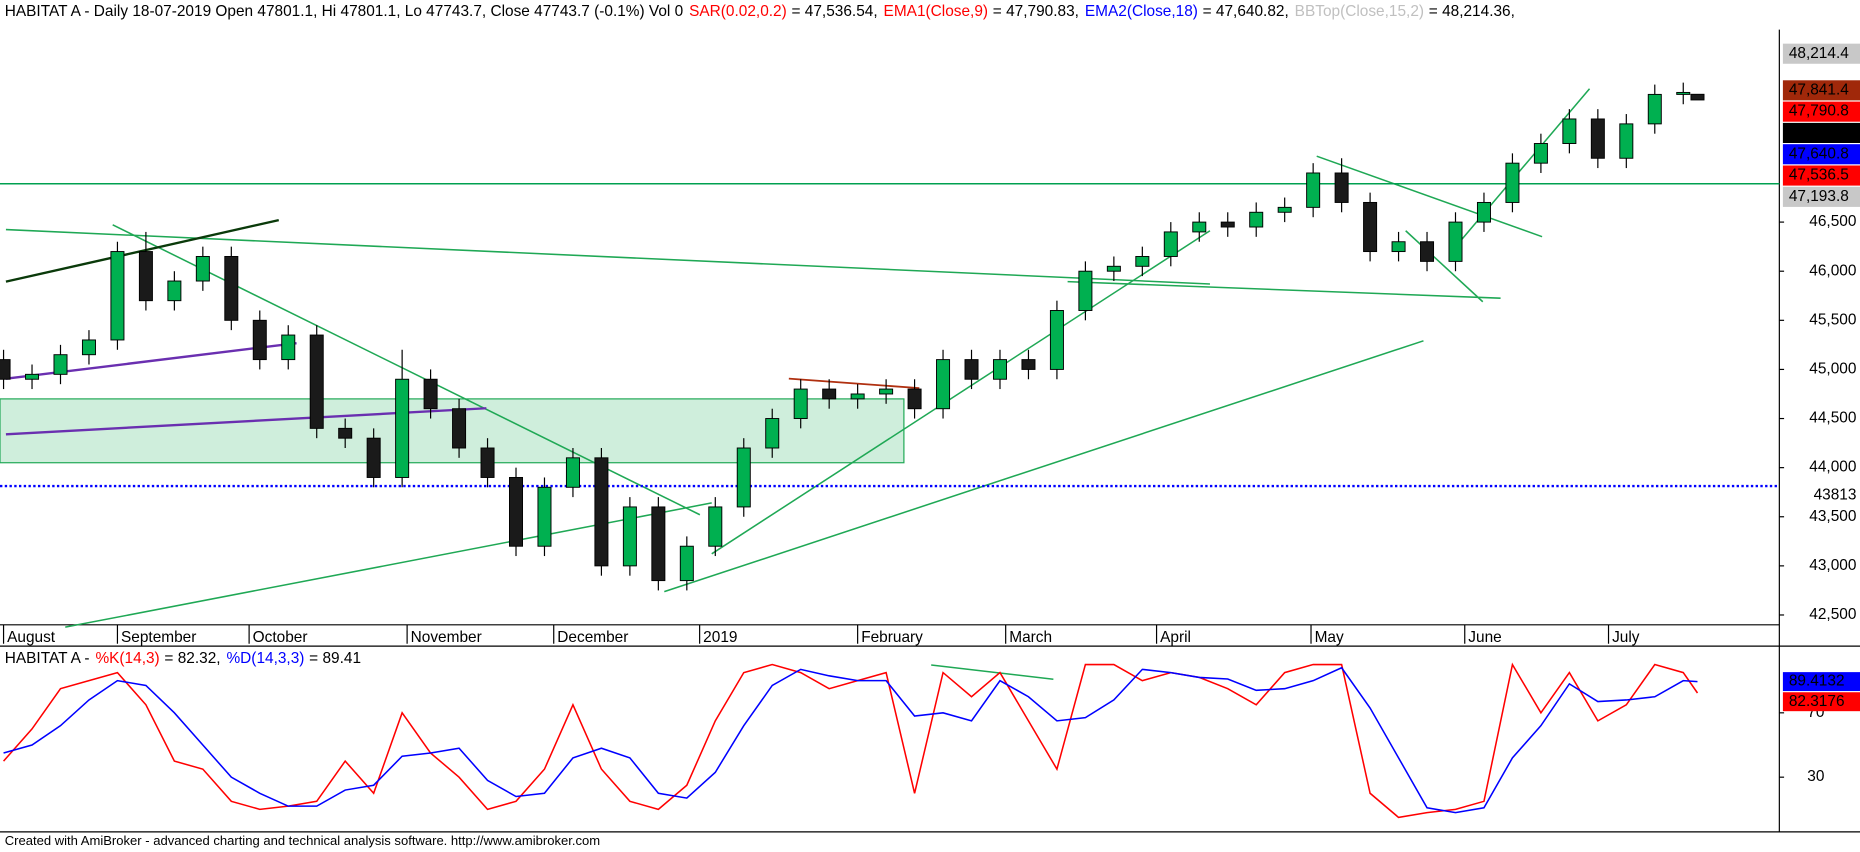 The image size is (1860, 852). I want to click on y-tick-label: 45,000, so click(1832, 368).